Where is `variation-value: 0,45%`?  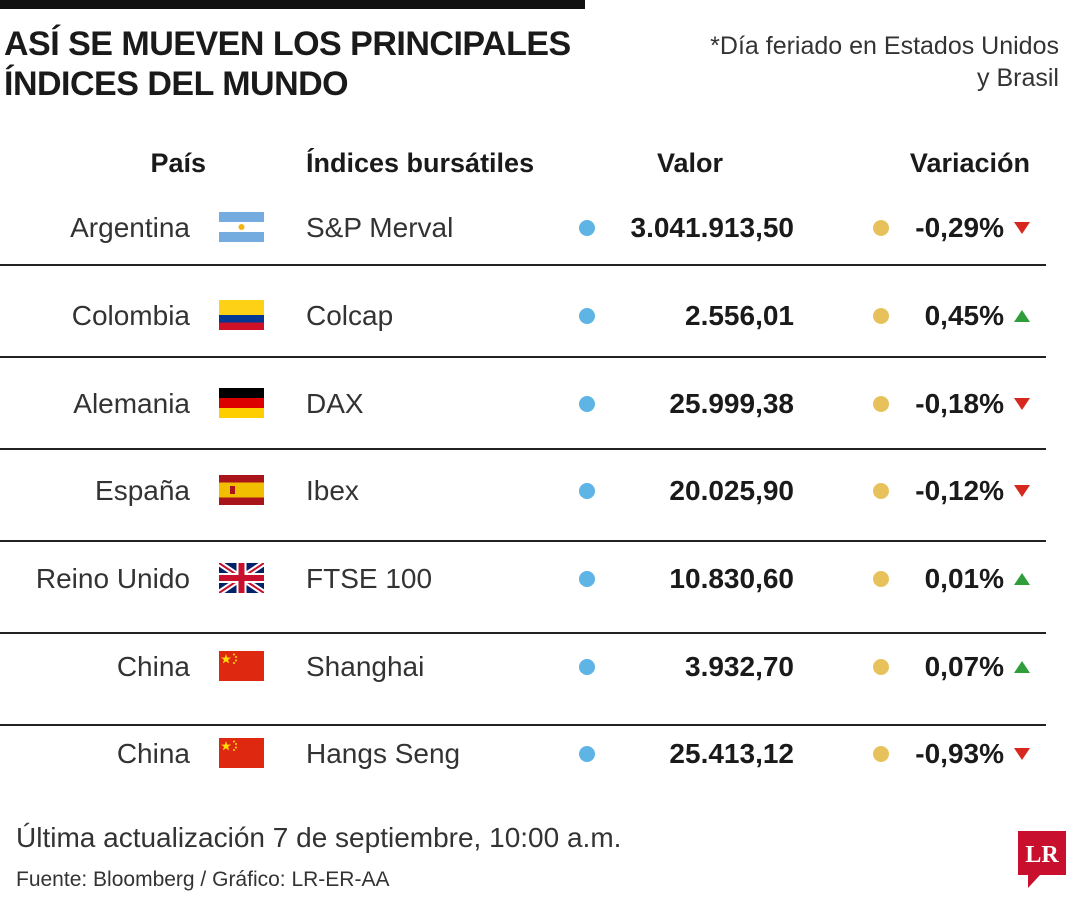 variation-value: 0,45% is located at coordinates (964, 315).